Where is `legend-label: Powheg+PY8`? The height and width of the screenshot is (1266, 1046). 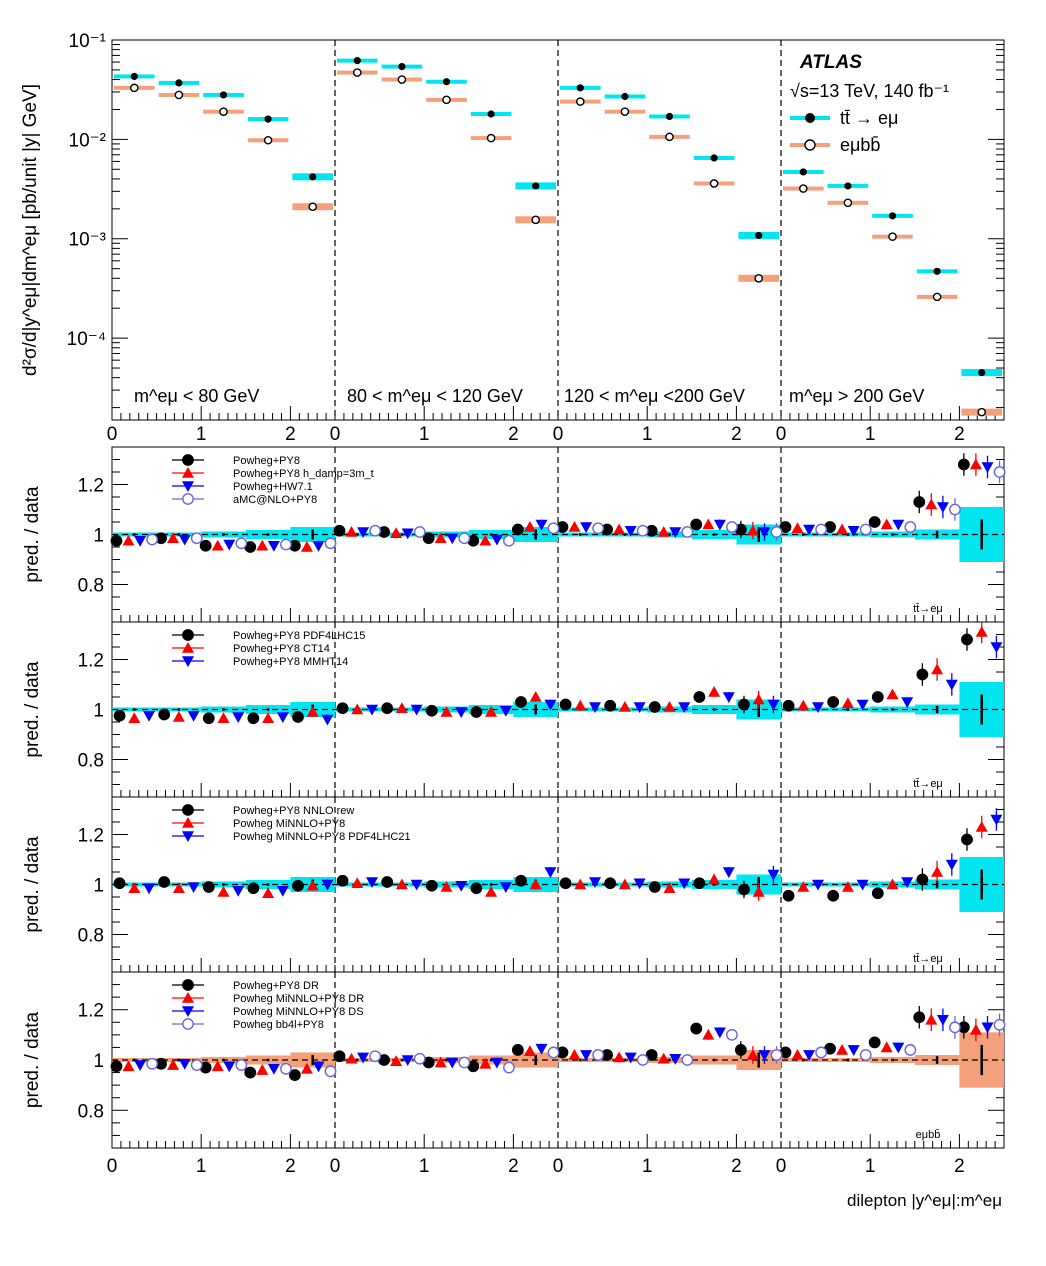
legend-label: Powheg+PY8 is located at coordinates (266, 461).